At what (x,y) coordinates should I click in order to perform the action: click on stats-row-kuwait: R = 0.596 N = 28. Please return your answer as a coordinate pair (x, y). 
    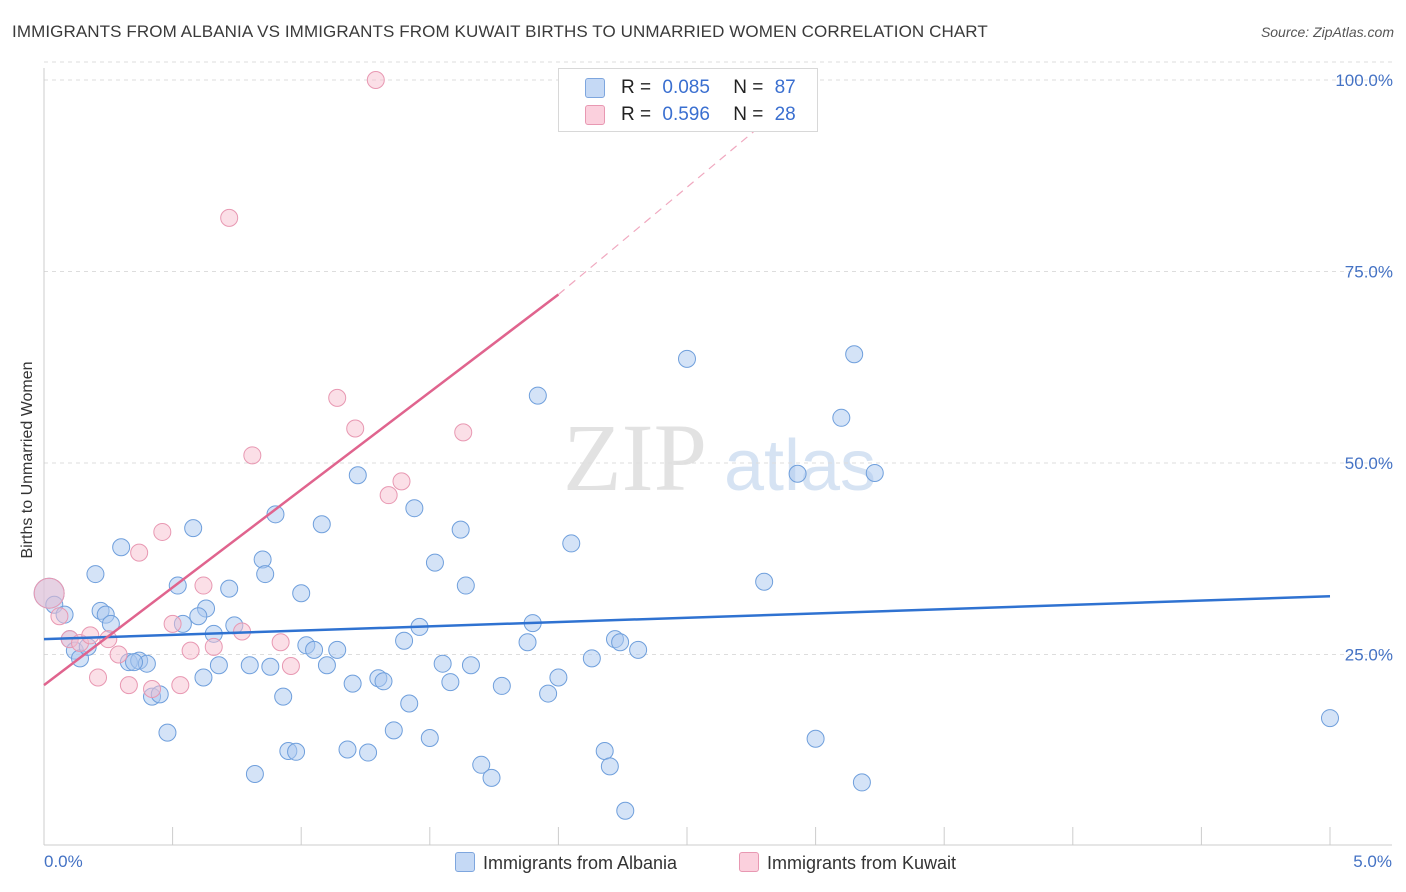
    Looking at the image, I should click on (690, 115).